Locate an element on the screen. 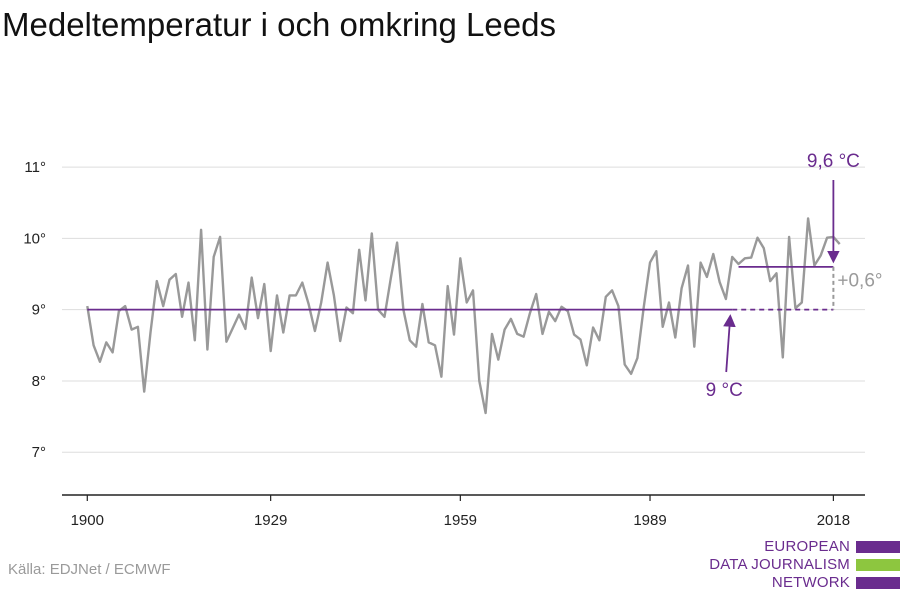  edjnet-logo: EUROPEAN DATA JOURNALISM NETWORK is located at coordinates (800, 567).